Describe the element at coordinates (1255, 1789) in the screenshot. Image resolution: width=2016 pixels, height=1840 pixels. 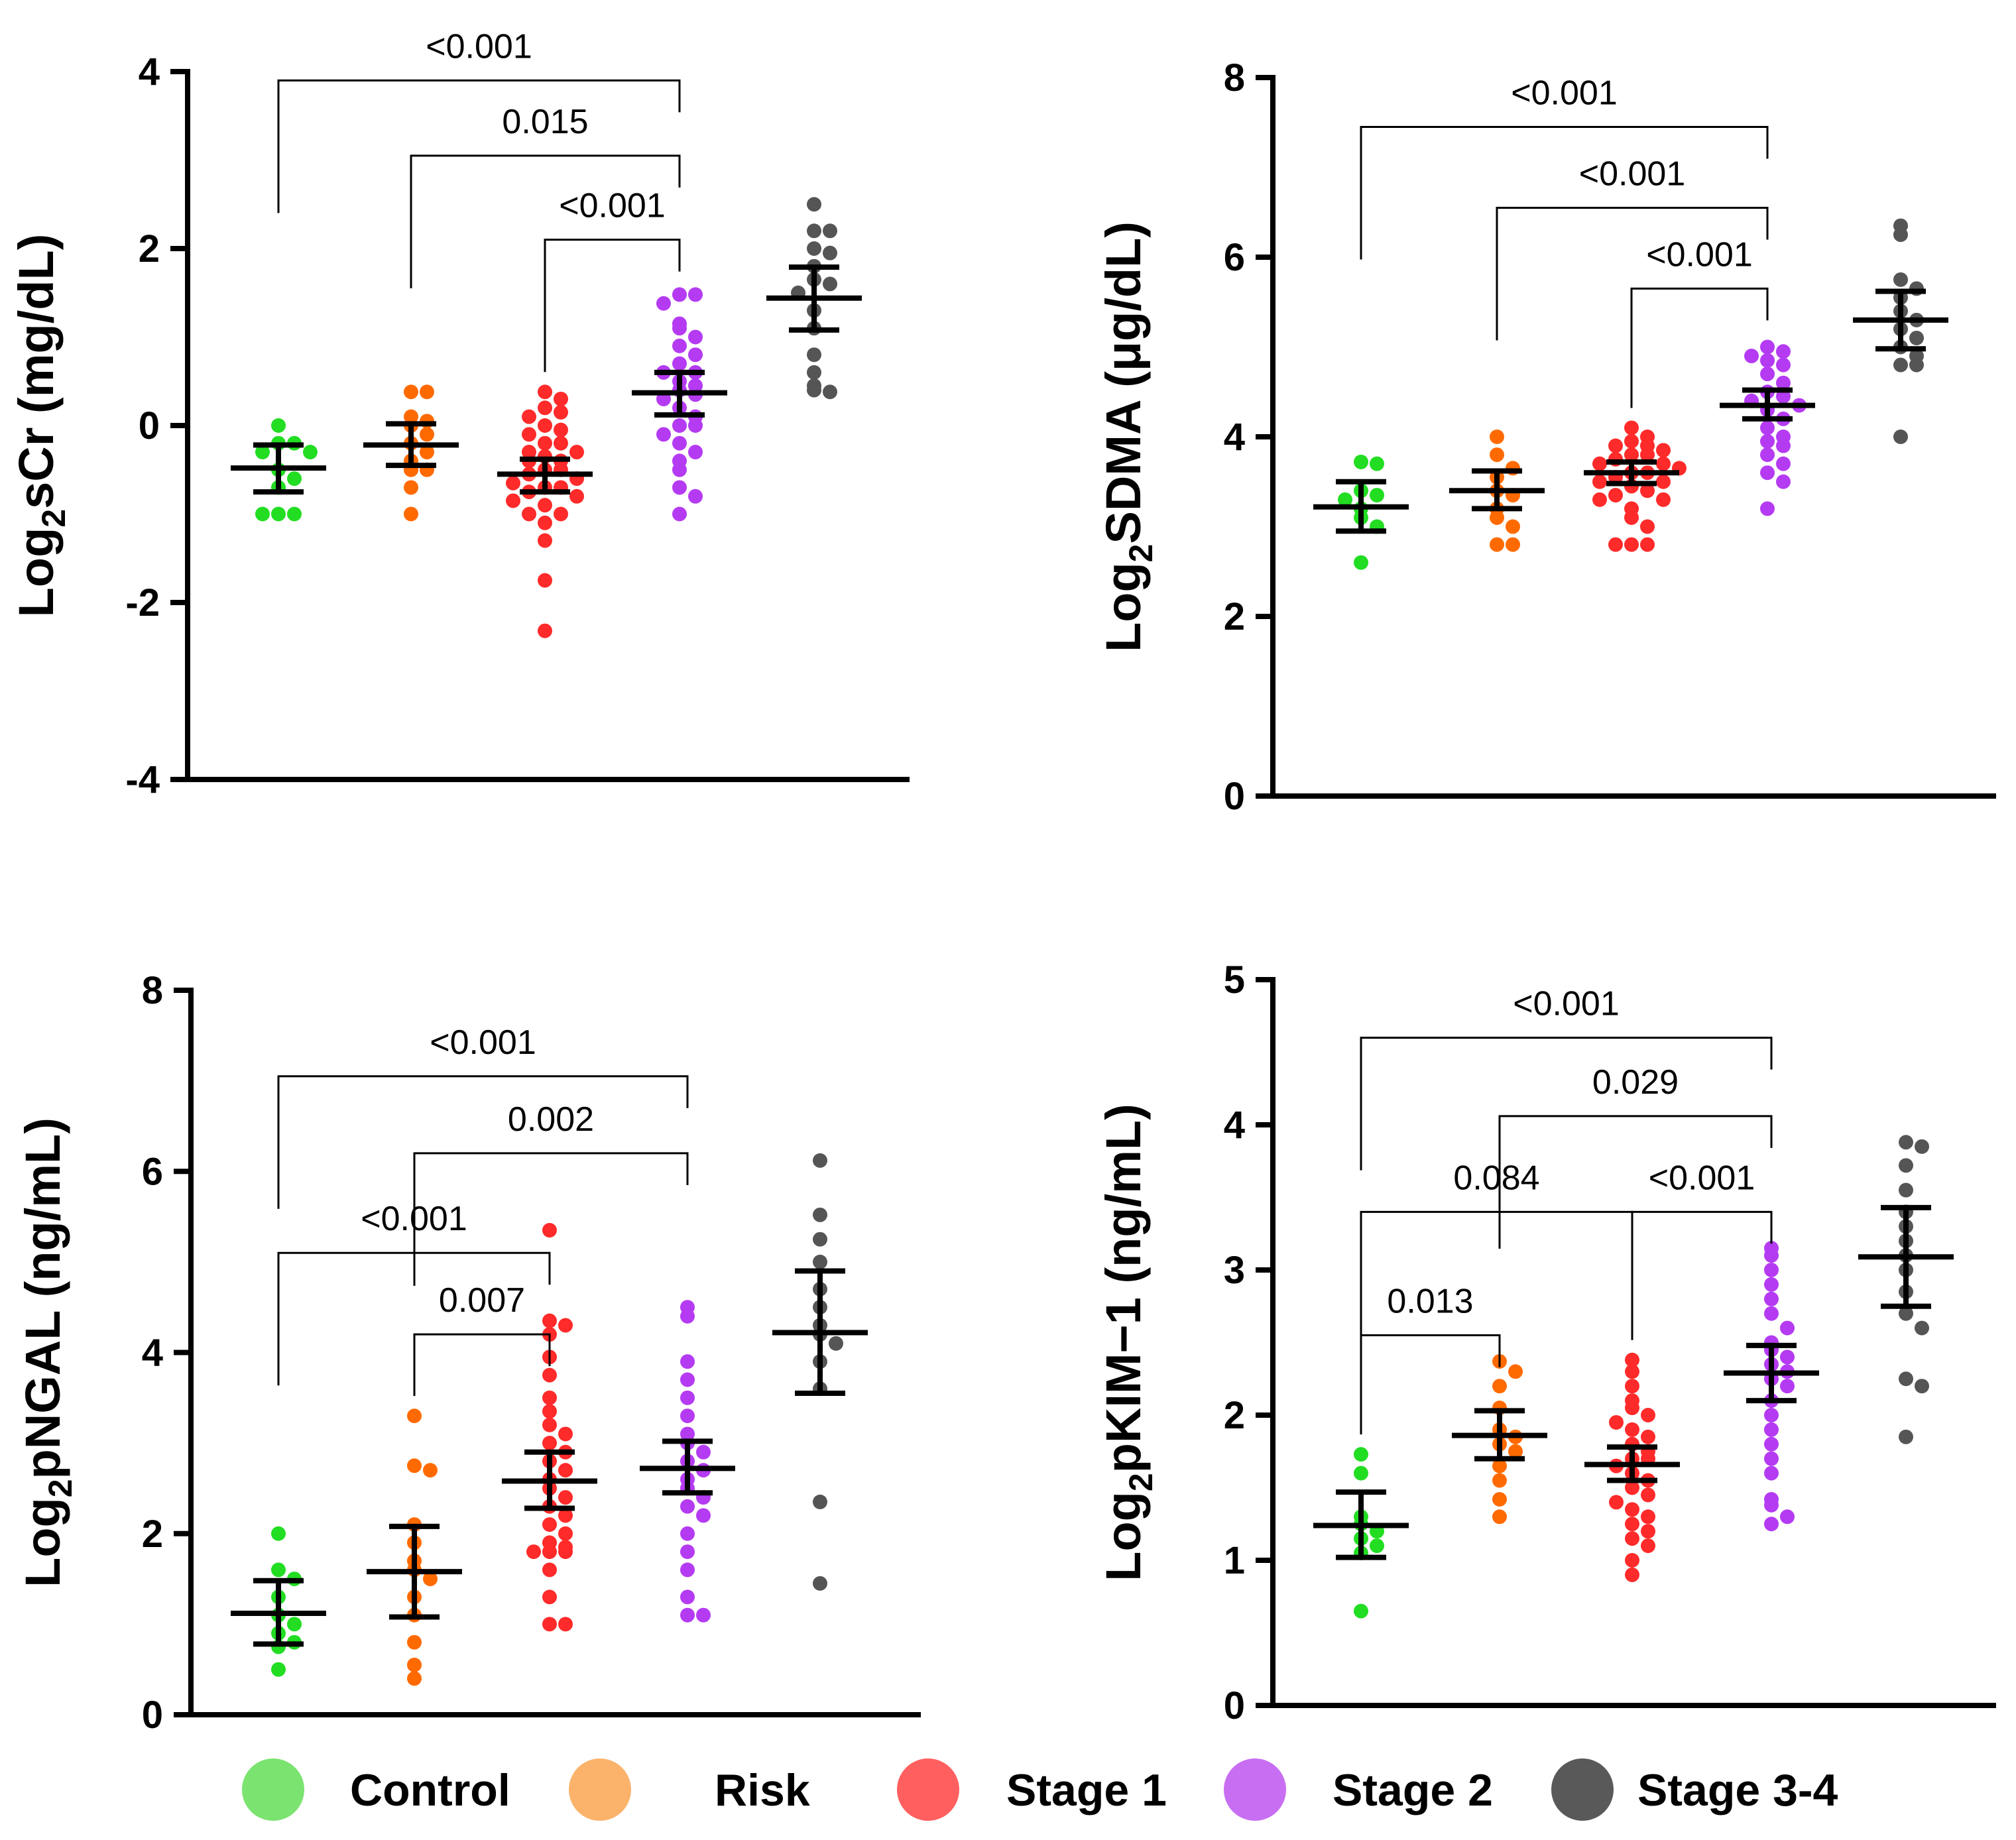
I see `legend-swatch` at that location.